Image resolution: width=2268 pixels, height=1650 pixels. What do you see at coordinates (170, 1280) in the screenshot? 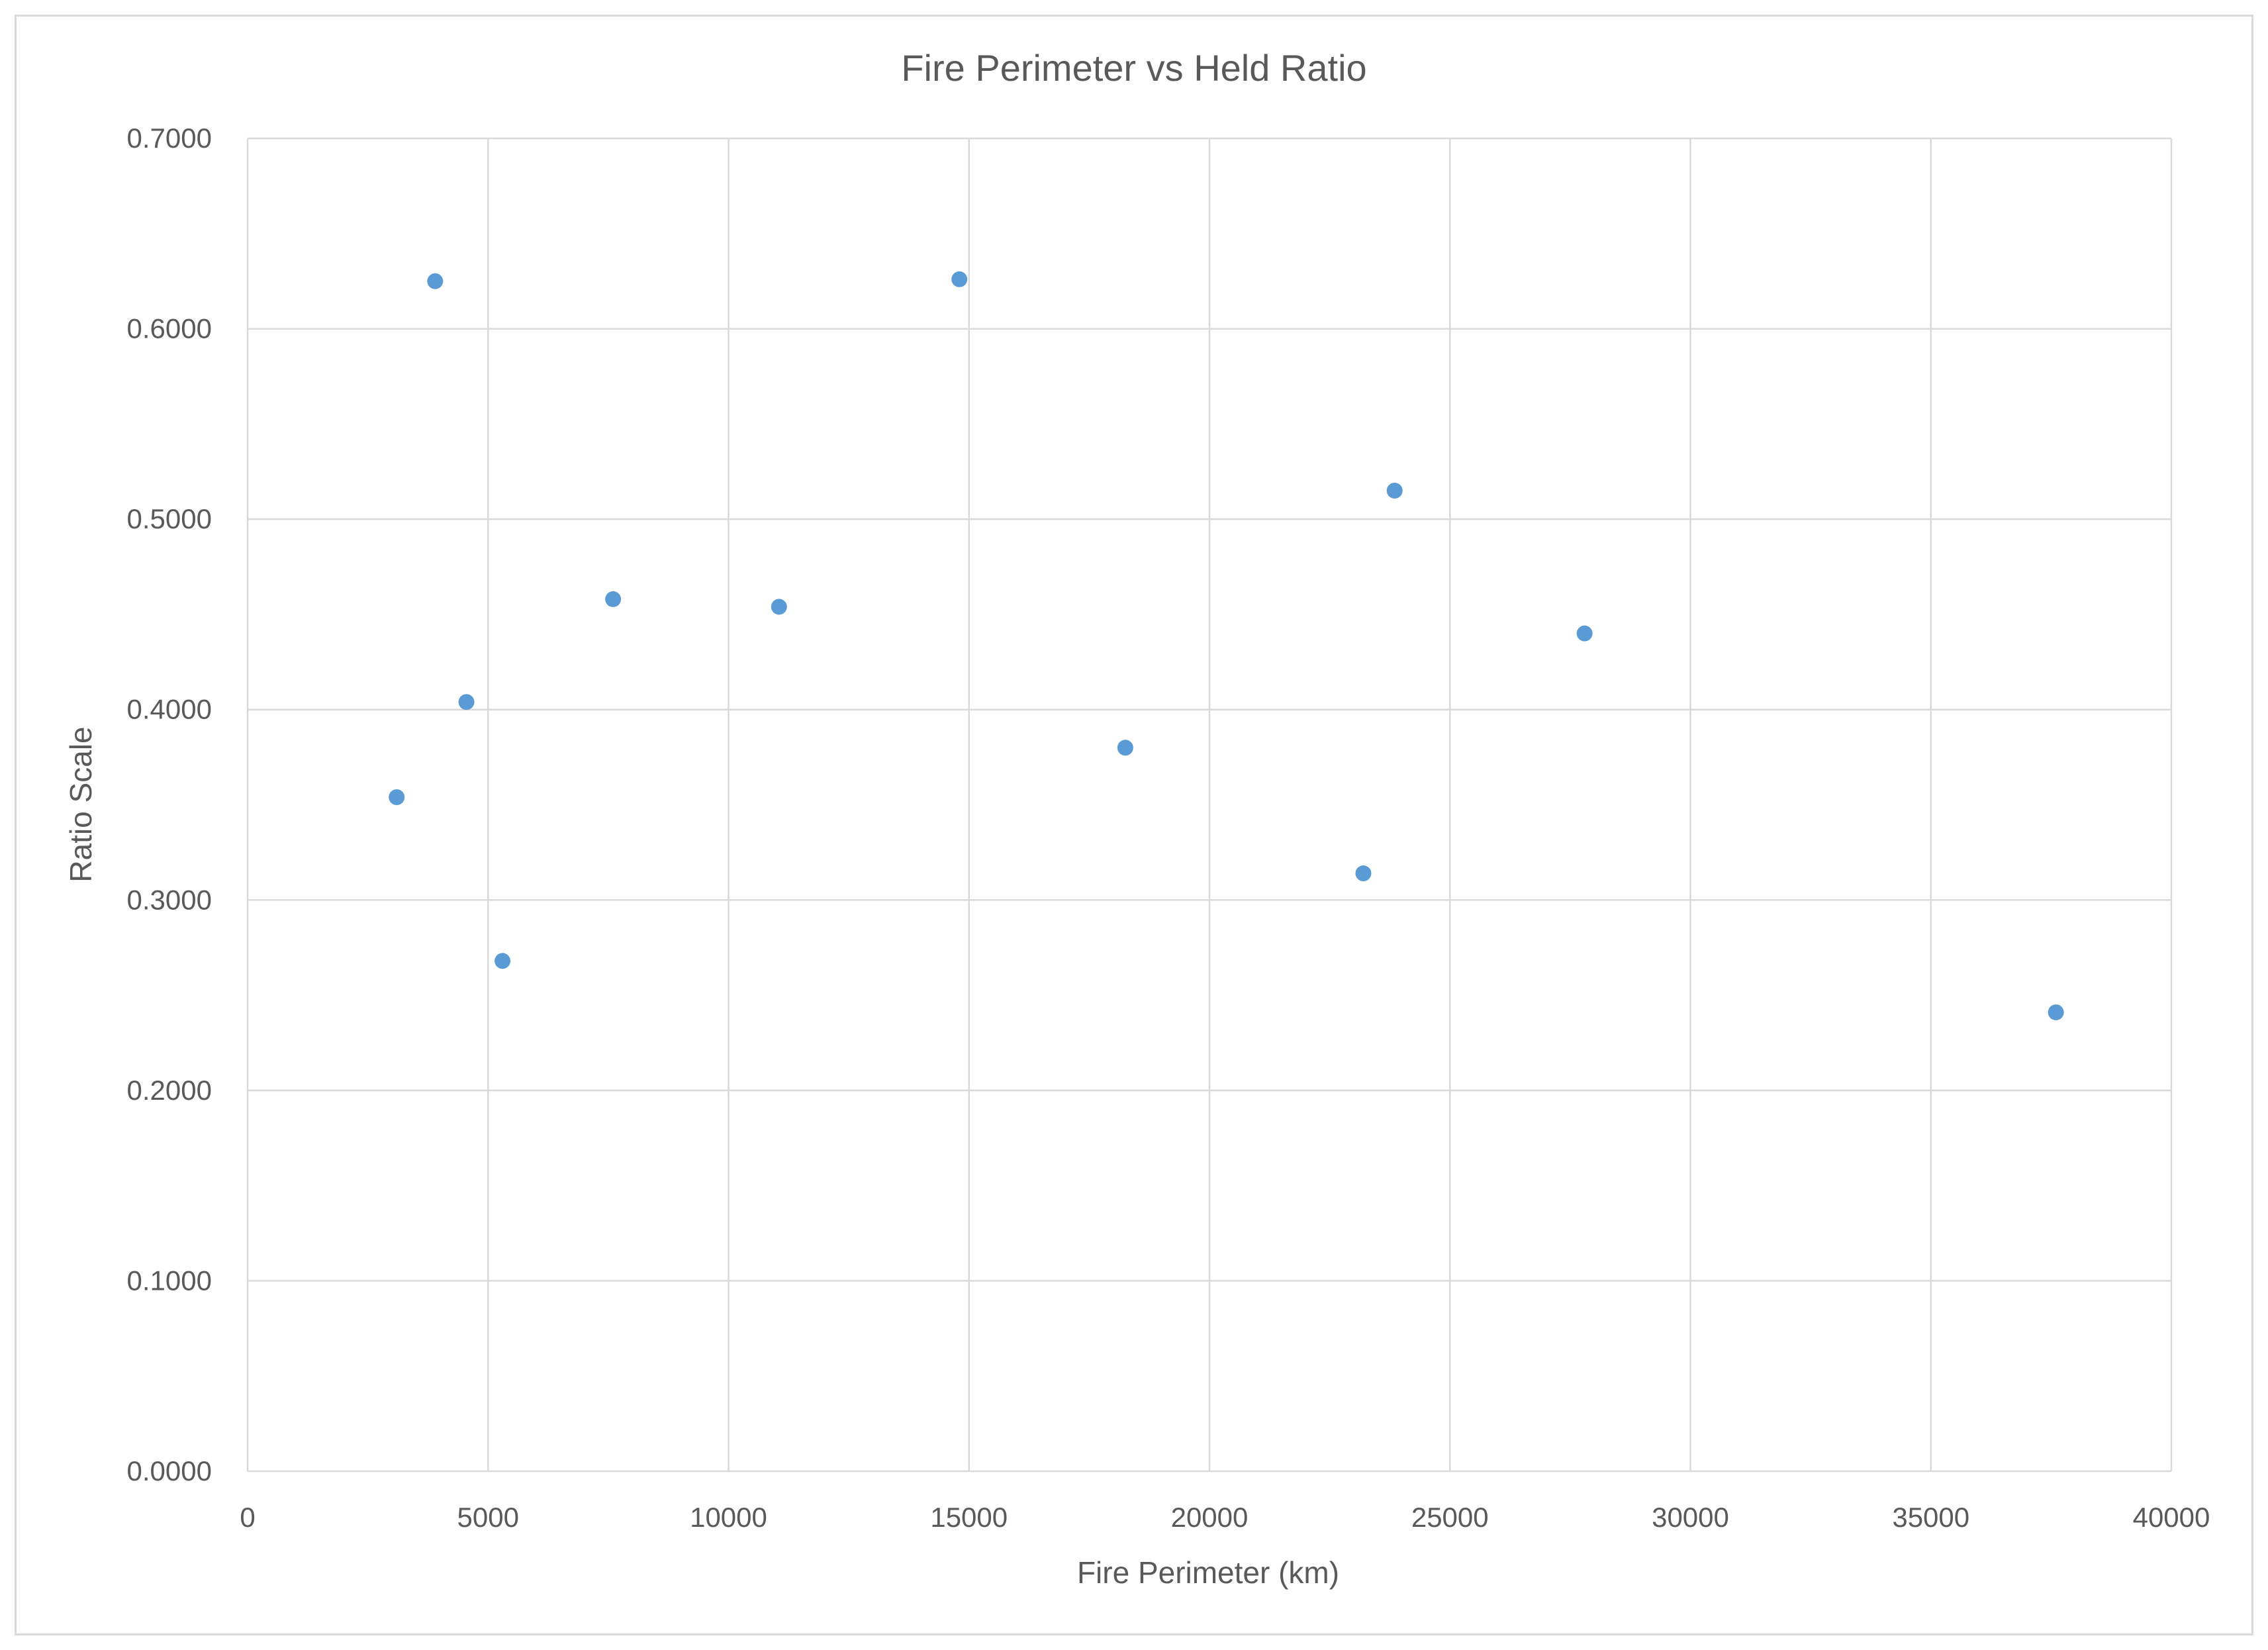
I see `y-tick-label: 0.1000` at bounding box center [170, 1280].